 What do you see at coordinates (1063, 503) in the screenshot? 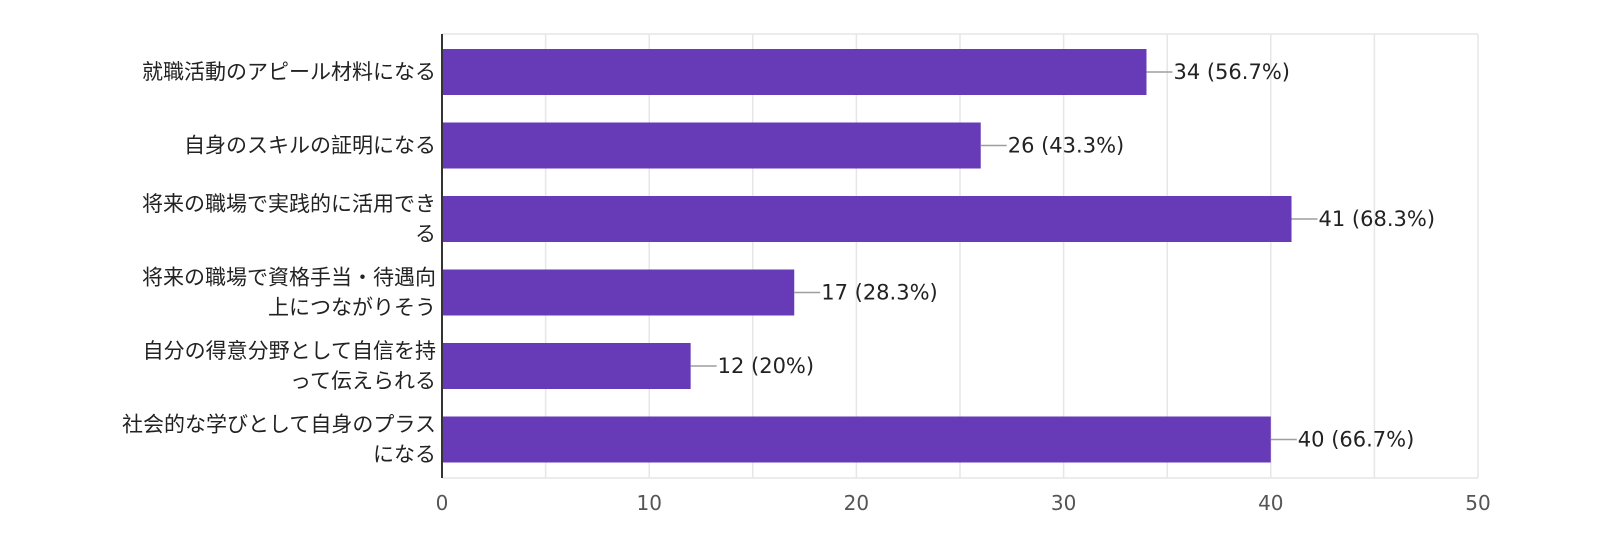
I see `x-tick-label: 30` at bounding box center [1063, 503].